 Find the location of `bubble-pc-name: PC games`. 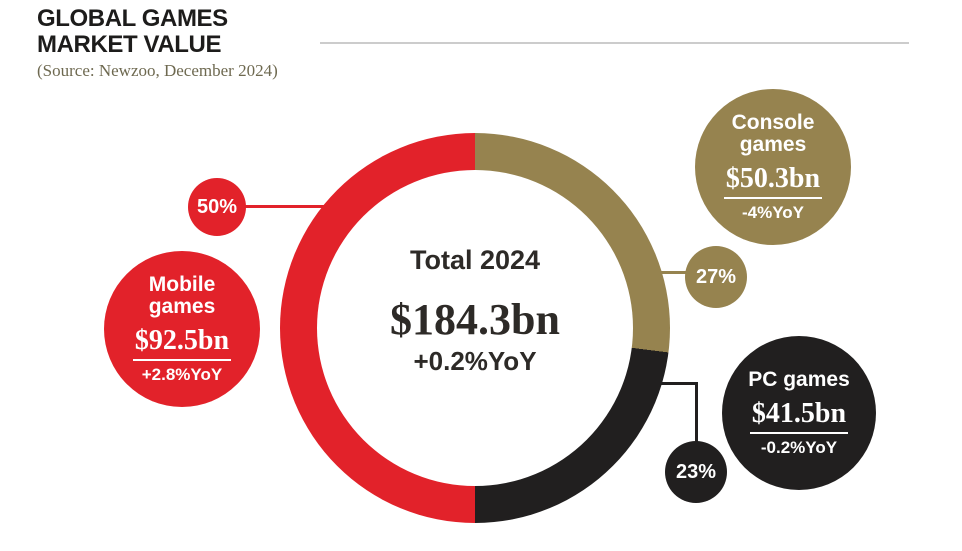

bubble-pc-name: PC games is located at coordinates (799, 379).